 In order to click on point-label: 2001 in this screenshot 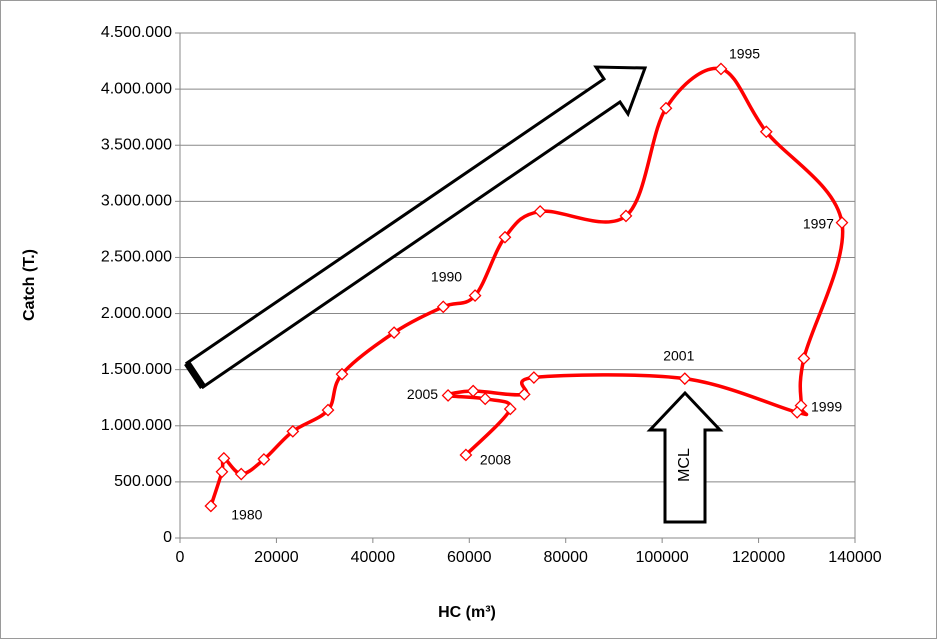, I will do `click(678, 355)`.